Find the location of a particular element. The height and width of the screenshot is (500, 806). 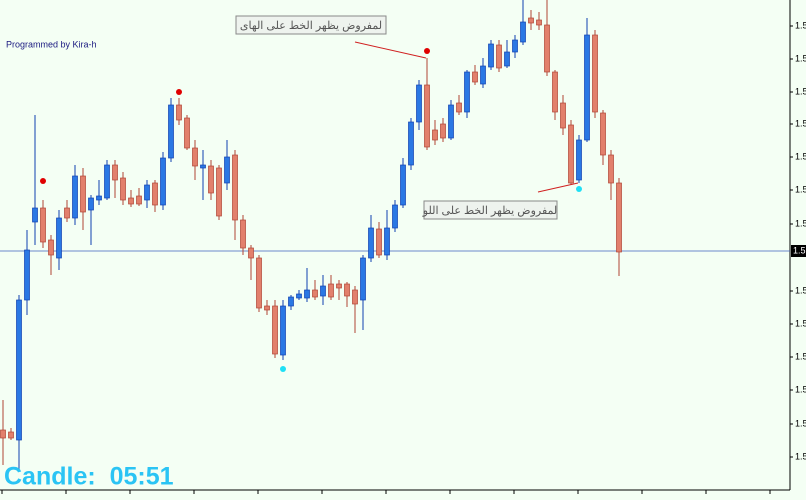

time-ticks is located at coordinates (386, 492).